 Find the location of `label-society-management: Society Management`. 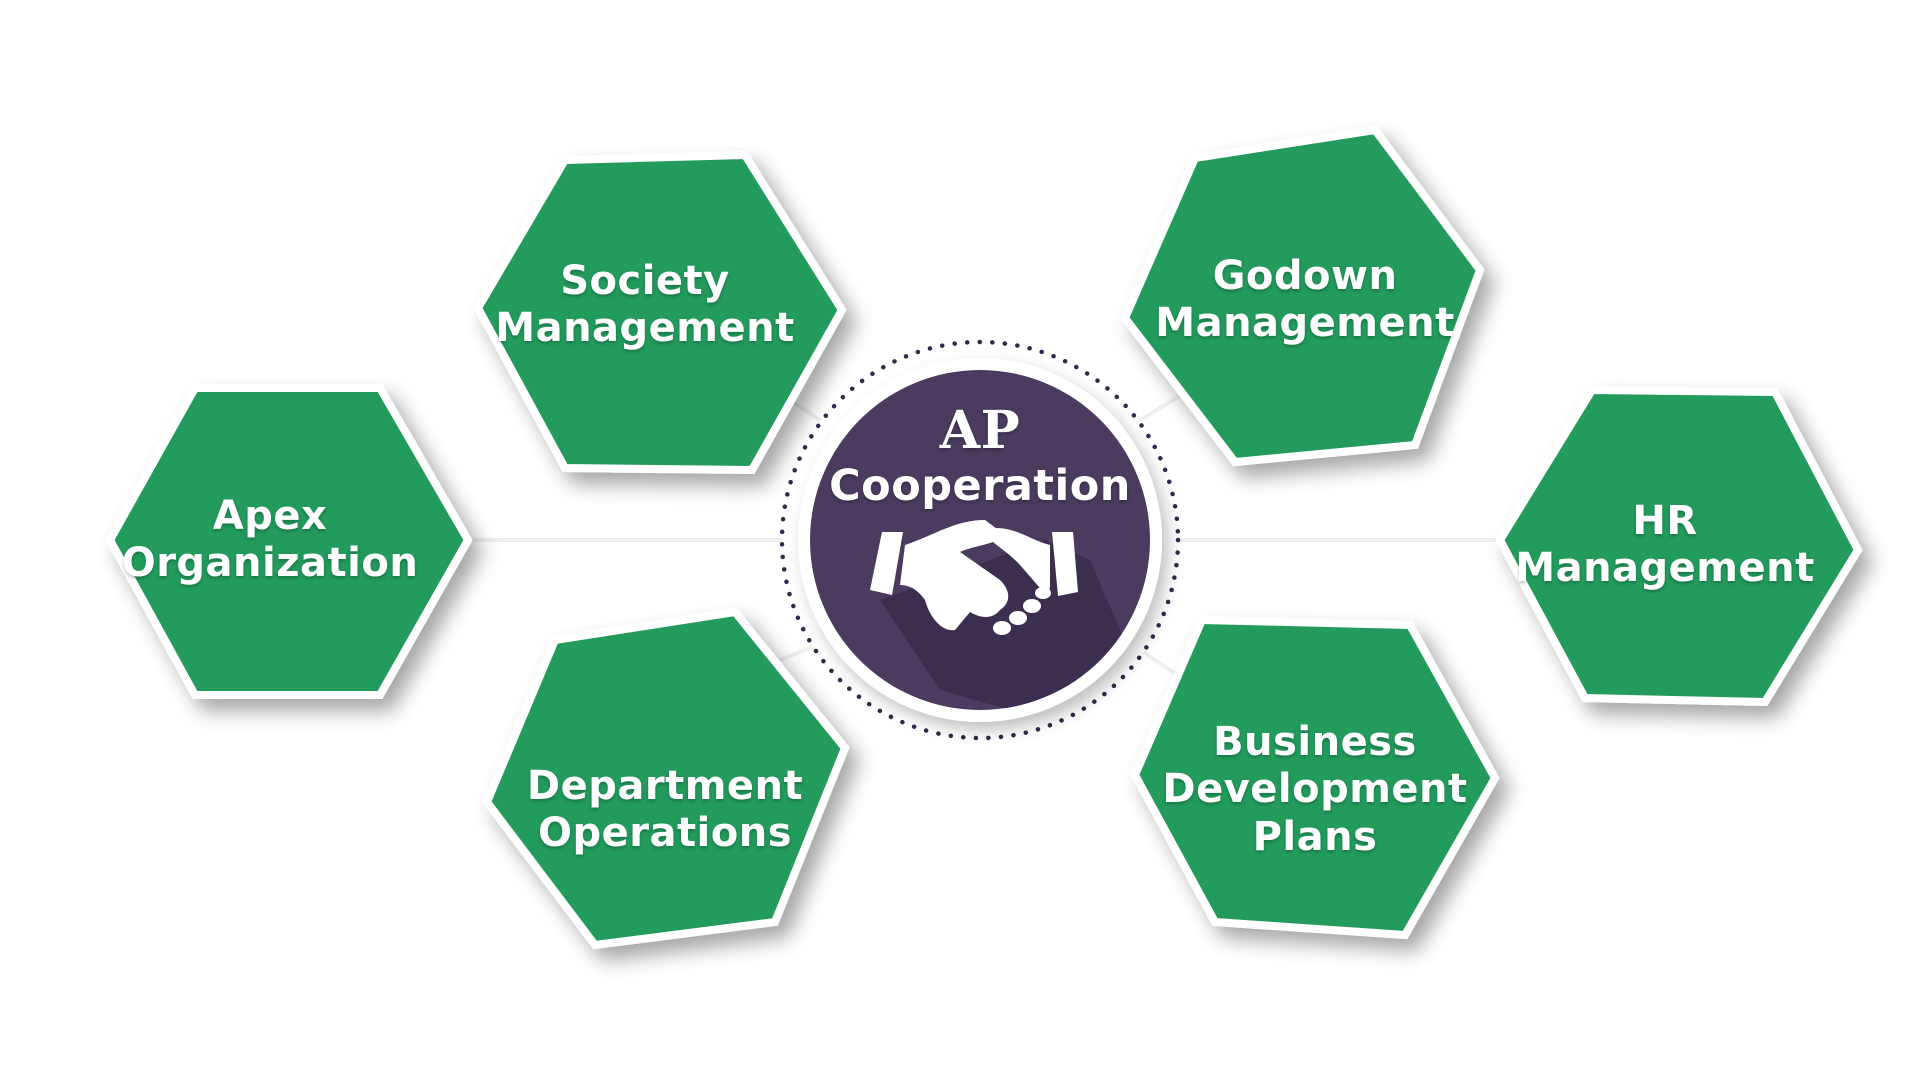

label-society-management: Society Management is located at coordinates (645, 305).